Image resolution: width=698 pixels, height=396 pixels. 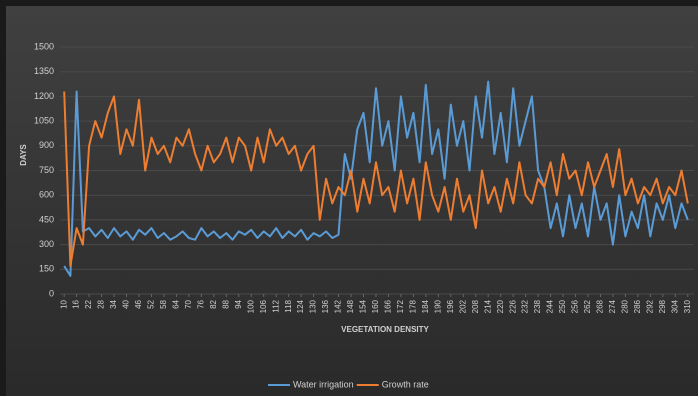 I want to click on x-tick-label: 82, so click(x=213, y=303).